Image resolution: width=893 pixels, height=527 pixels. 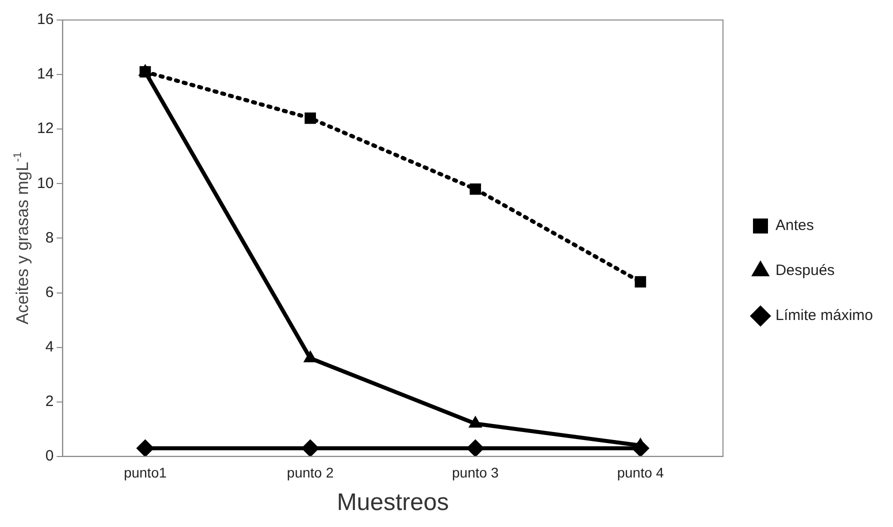 What do you see at coordinates (49, 237) in the screenshot?
I see `y-tick-label: 8` at bounding box center [49, 237].